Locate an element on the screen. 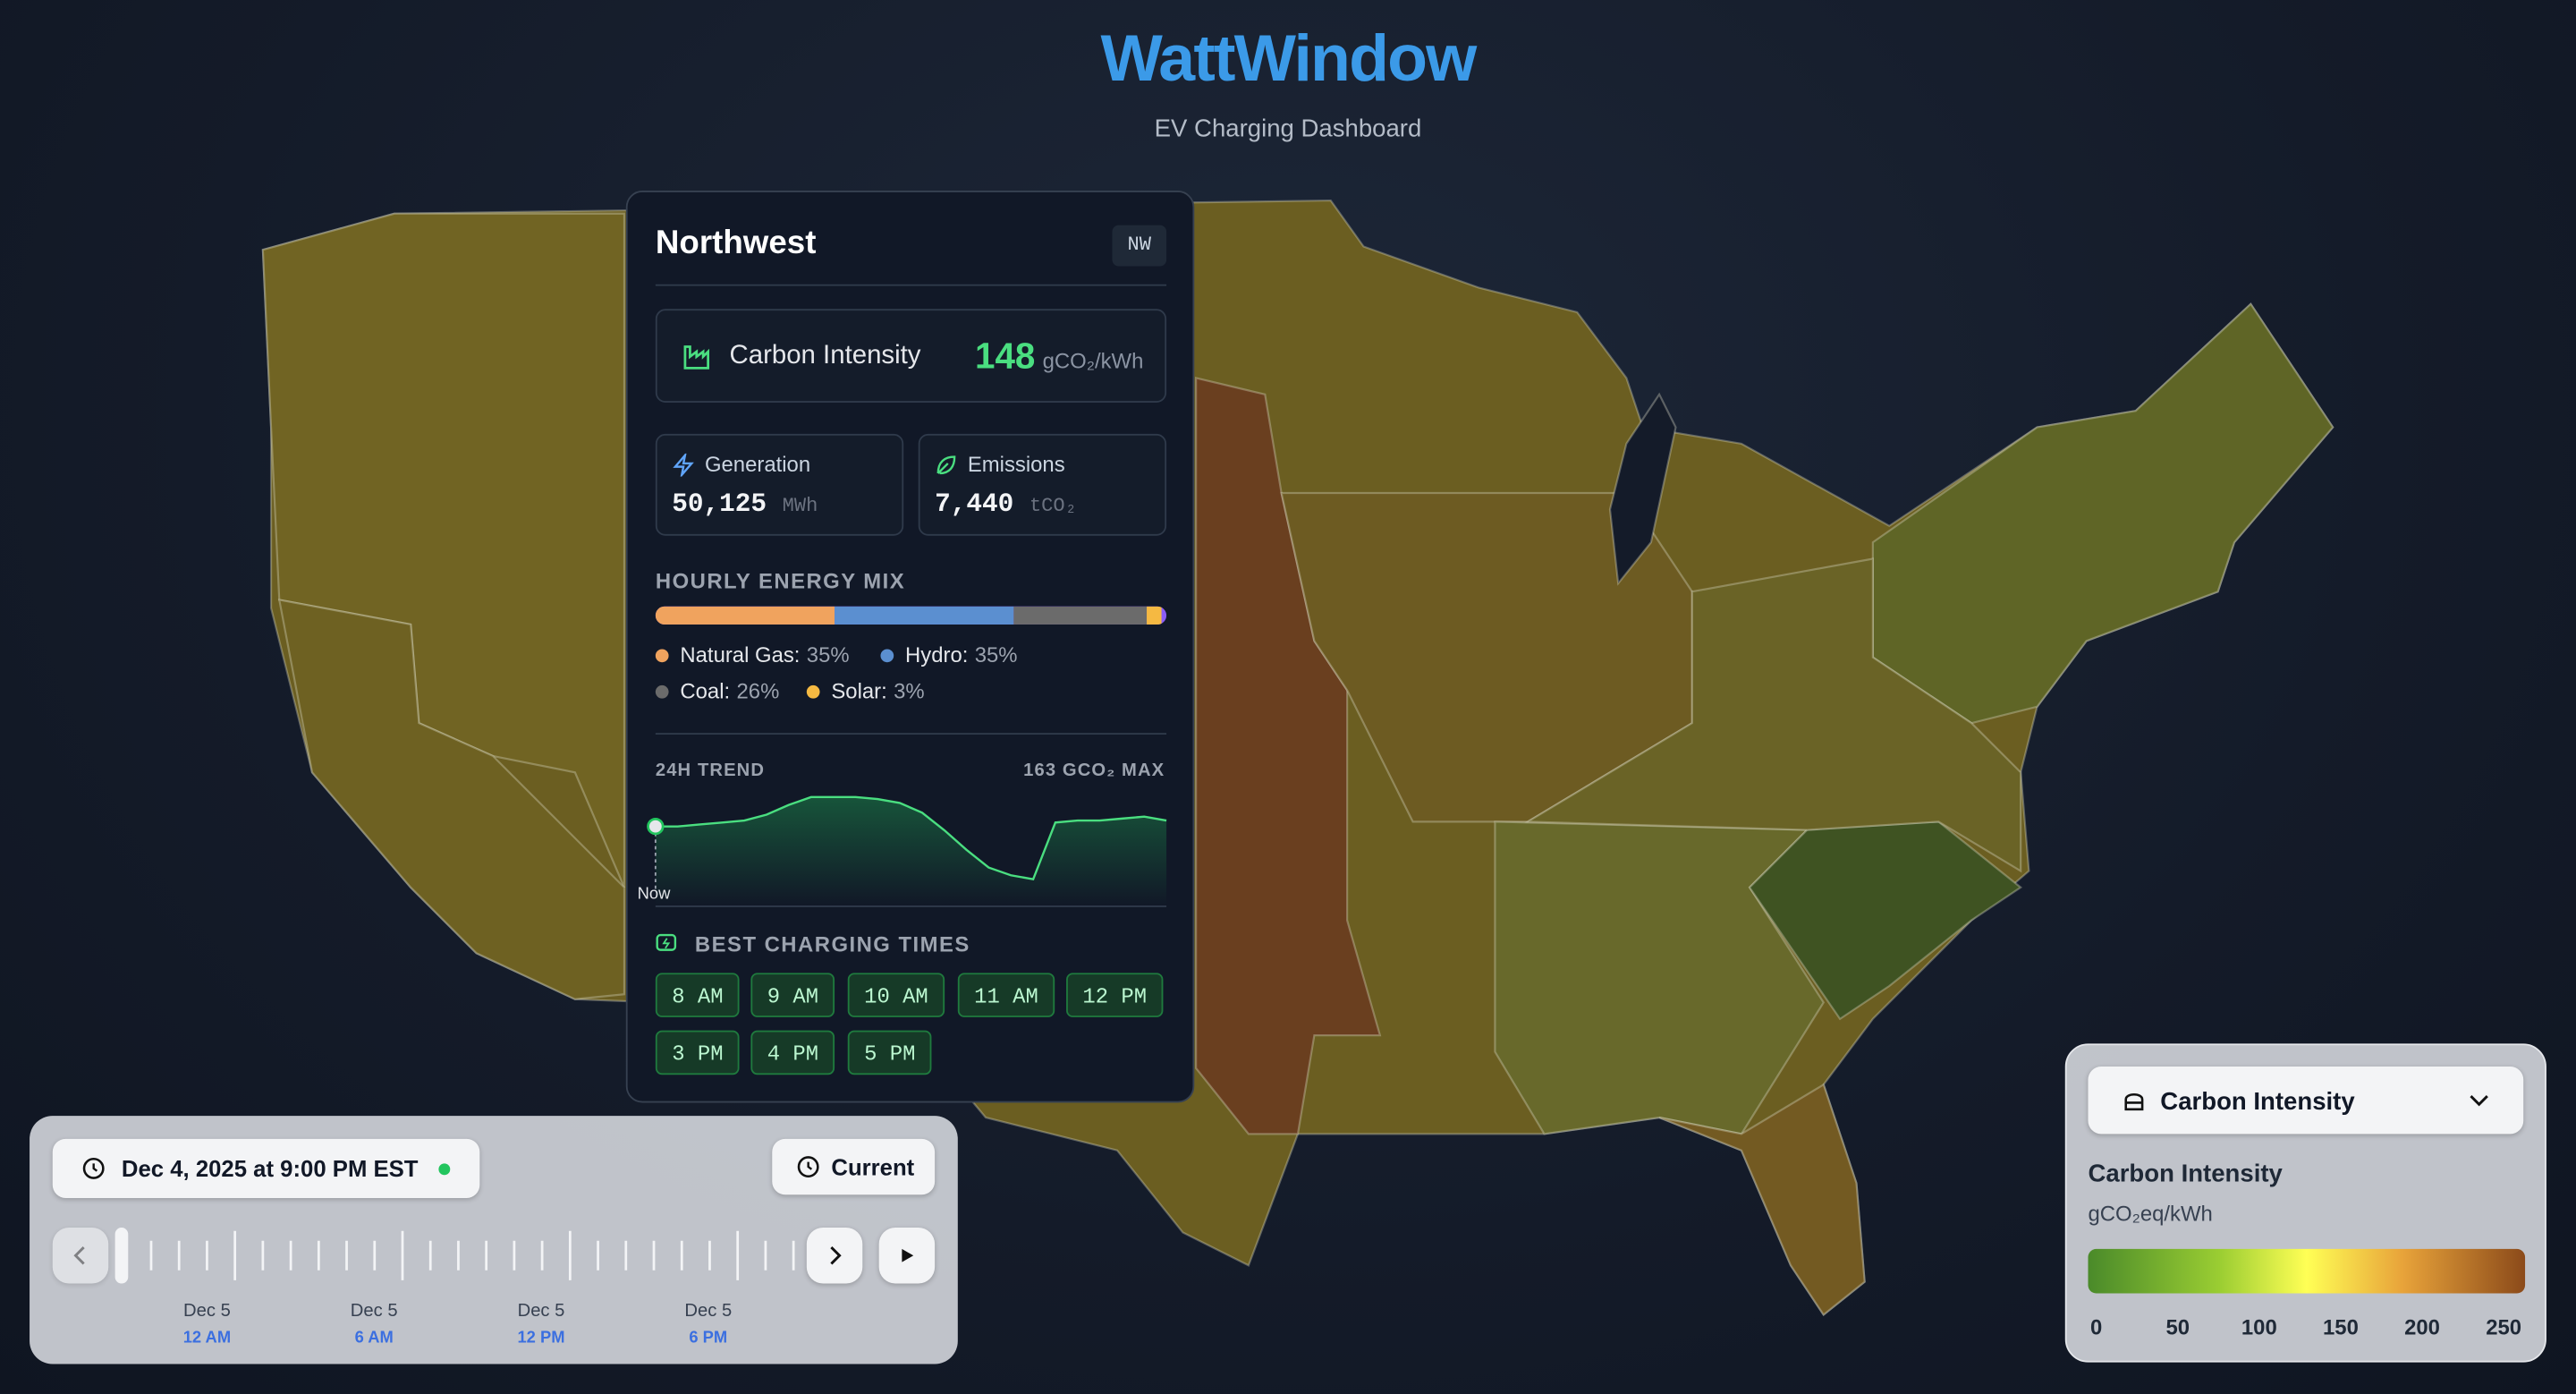 The height and width of the screenshot is (1394, 2576). color-scale-tick: 100 is located at coordinates (2259, 1326).